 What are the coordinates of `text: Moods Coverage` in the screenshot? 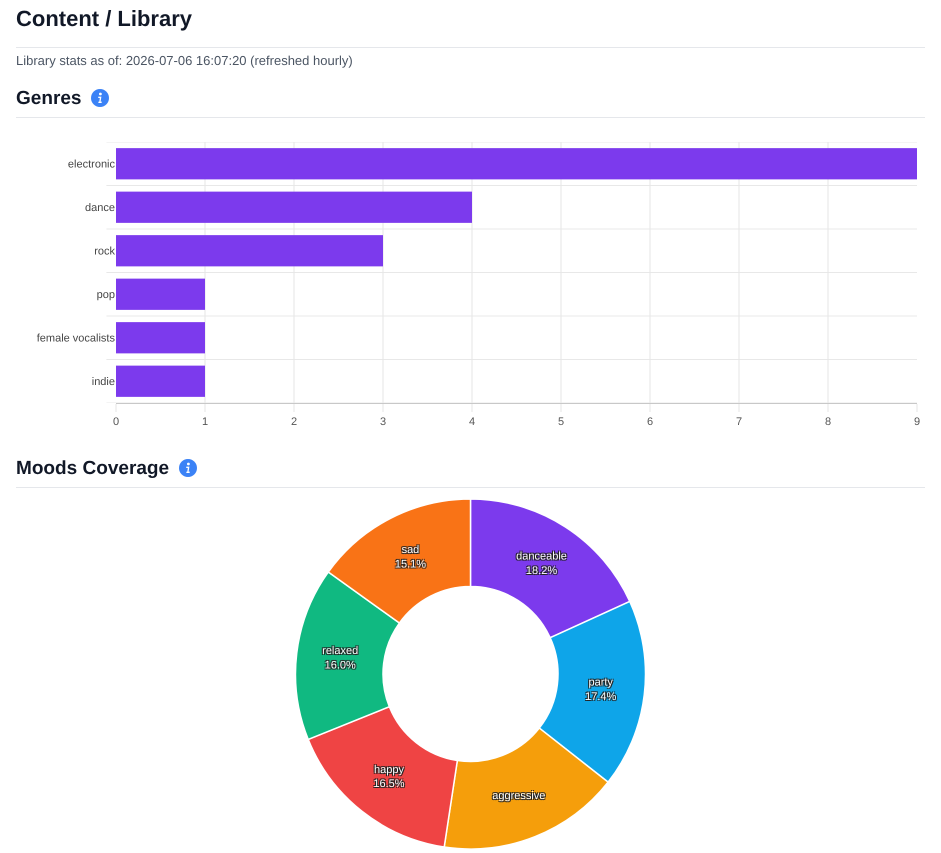 It's located at (93, 468).